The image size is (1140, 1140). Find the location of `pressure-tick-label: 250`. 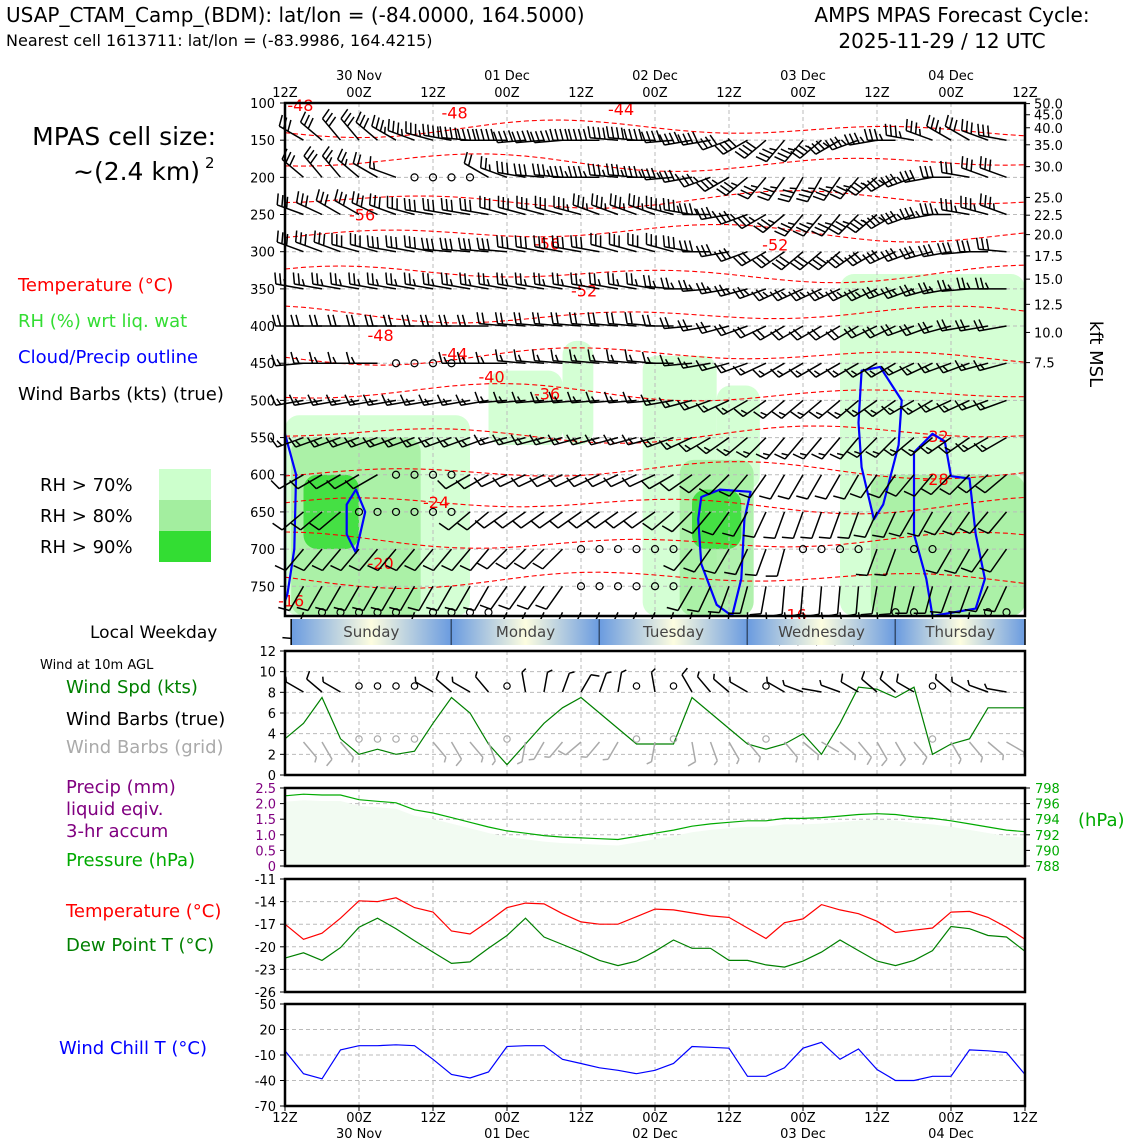

pressure-tick-label: 250 is located at coordinates (262, 216).